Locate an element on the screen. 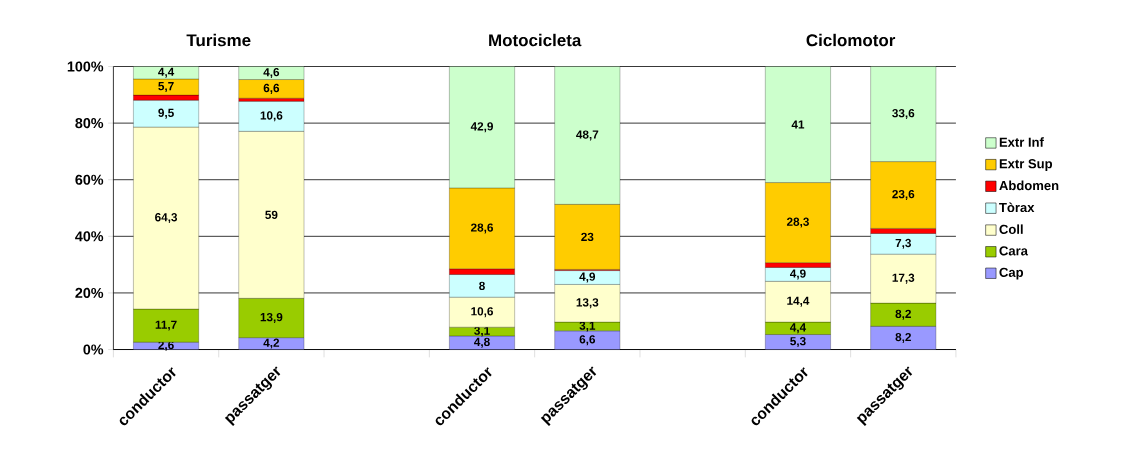 The height and width of the screenshot is (475, 1147). legend-label: Extr Inf is located at coordinates (1021, 142).